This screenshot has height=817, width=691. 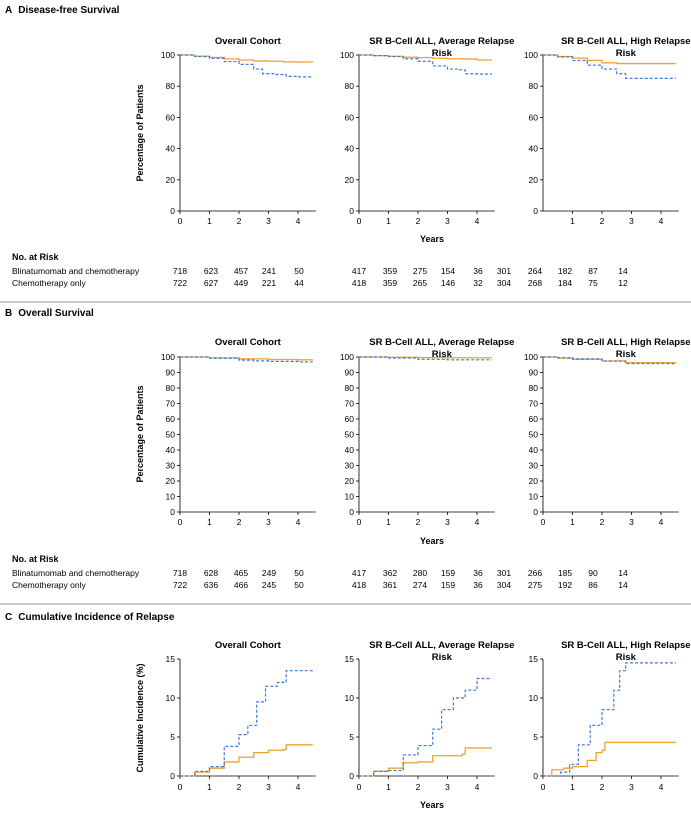 What do you see at coordinates (478, 573) in the screenshot?
I see `risk-count-blinatumomab: 36` at bounding box center [478, 573].